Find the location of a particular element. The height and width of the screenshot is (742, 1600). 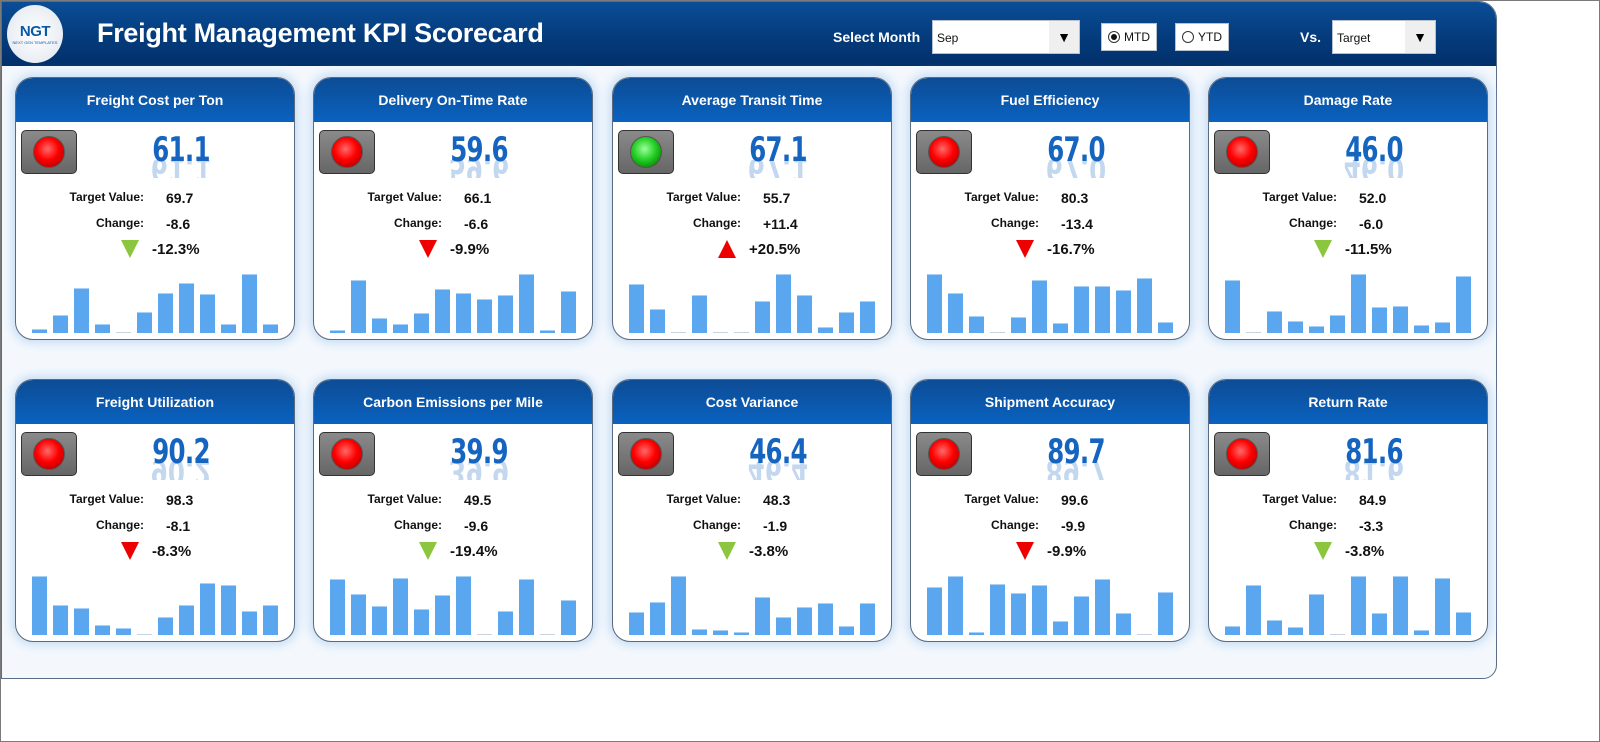

kpi-value-reflection: 61.1 is located at coordinates (181, 169).